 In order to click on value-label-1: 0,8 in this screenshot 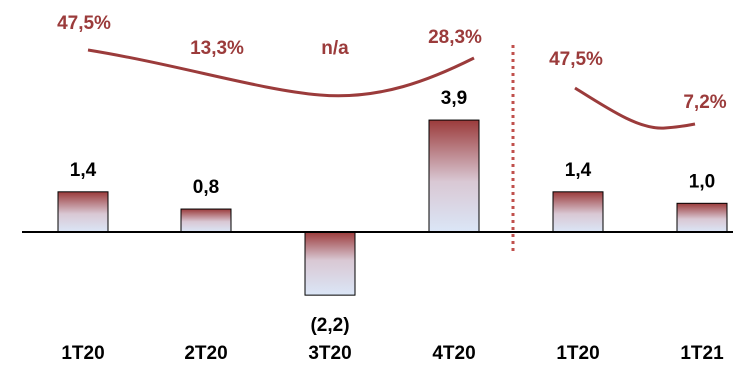, I will do `click(206, 187)`.